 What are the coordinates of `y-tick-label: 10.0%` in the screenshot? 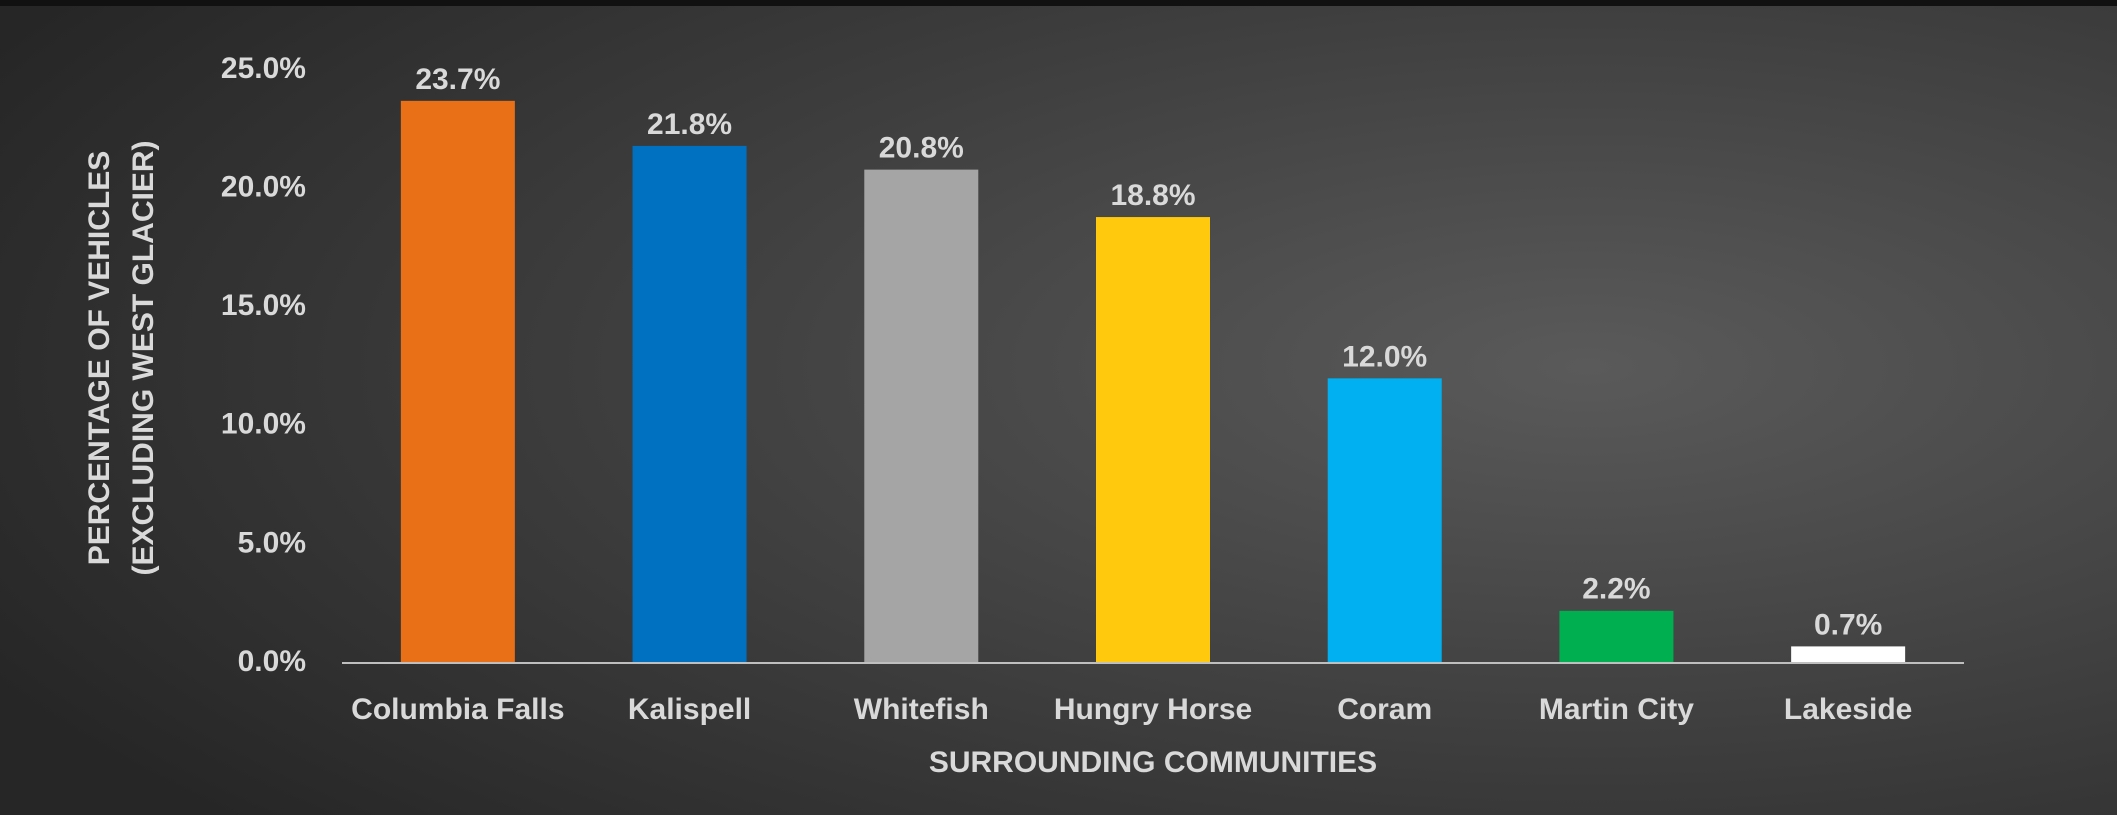 It's located at (263, 424).